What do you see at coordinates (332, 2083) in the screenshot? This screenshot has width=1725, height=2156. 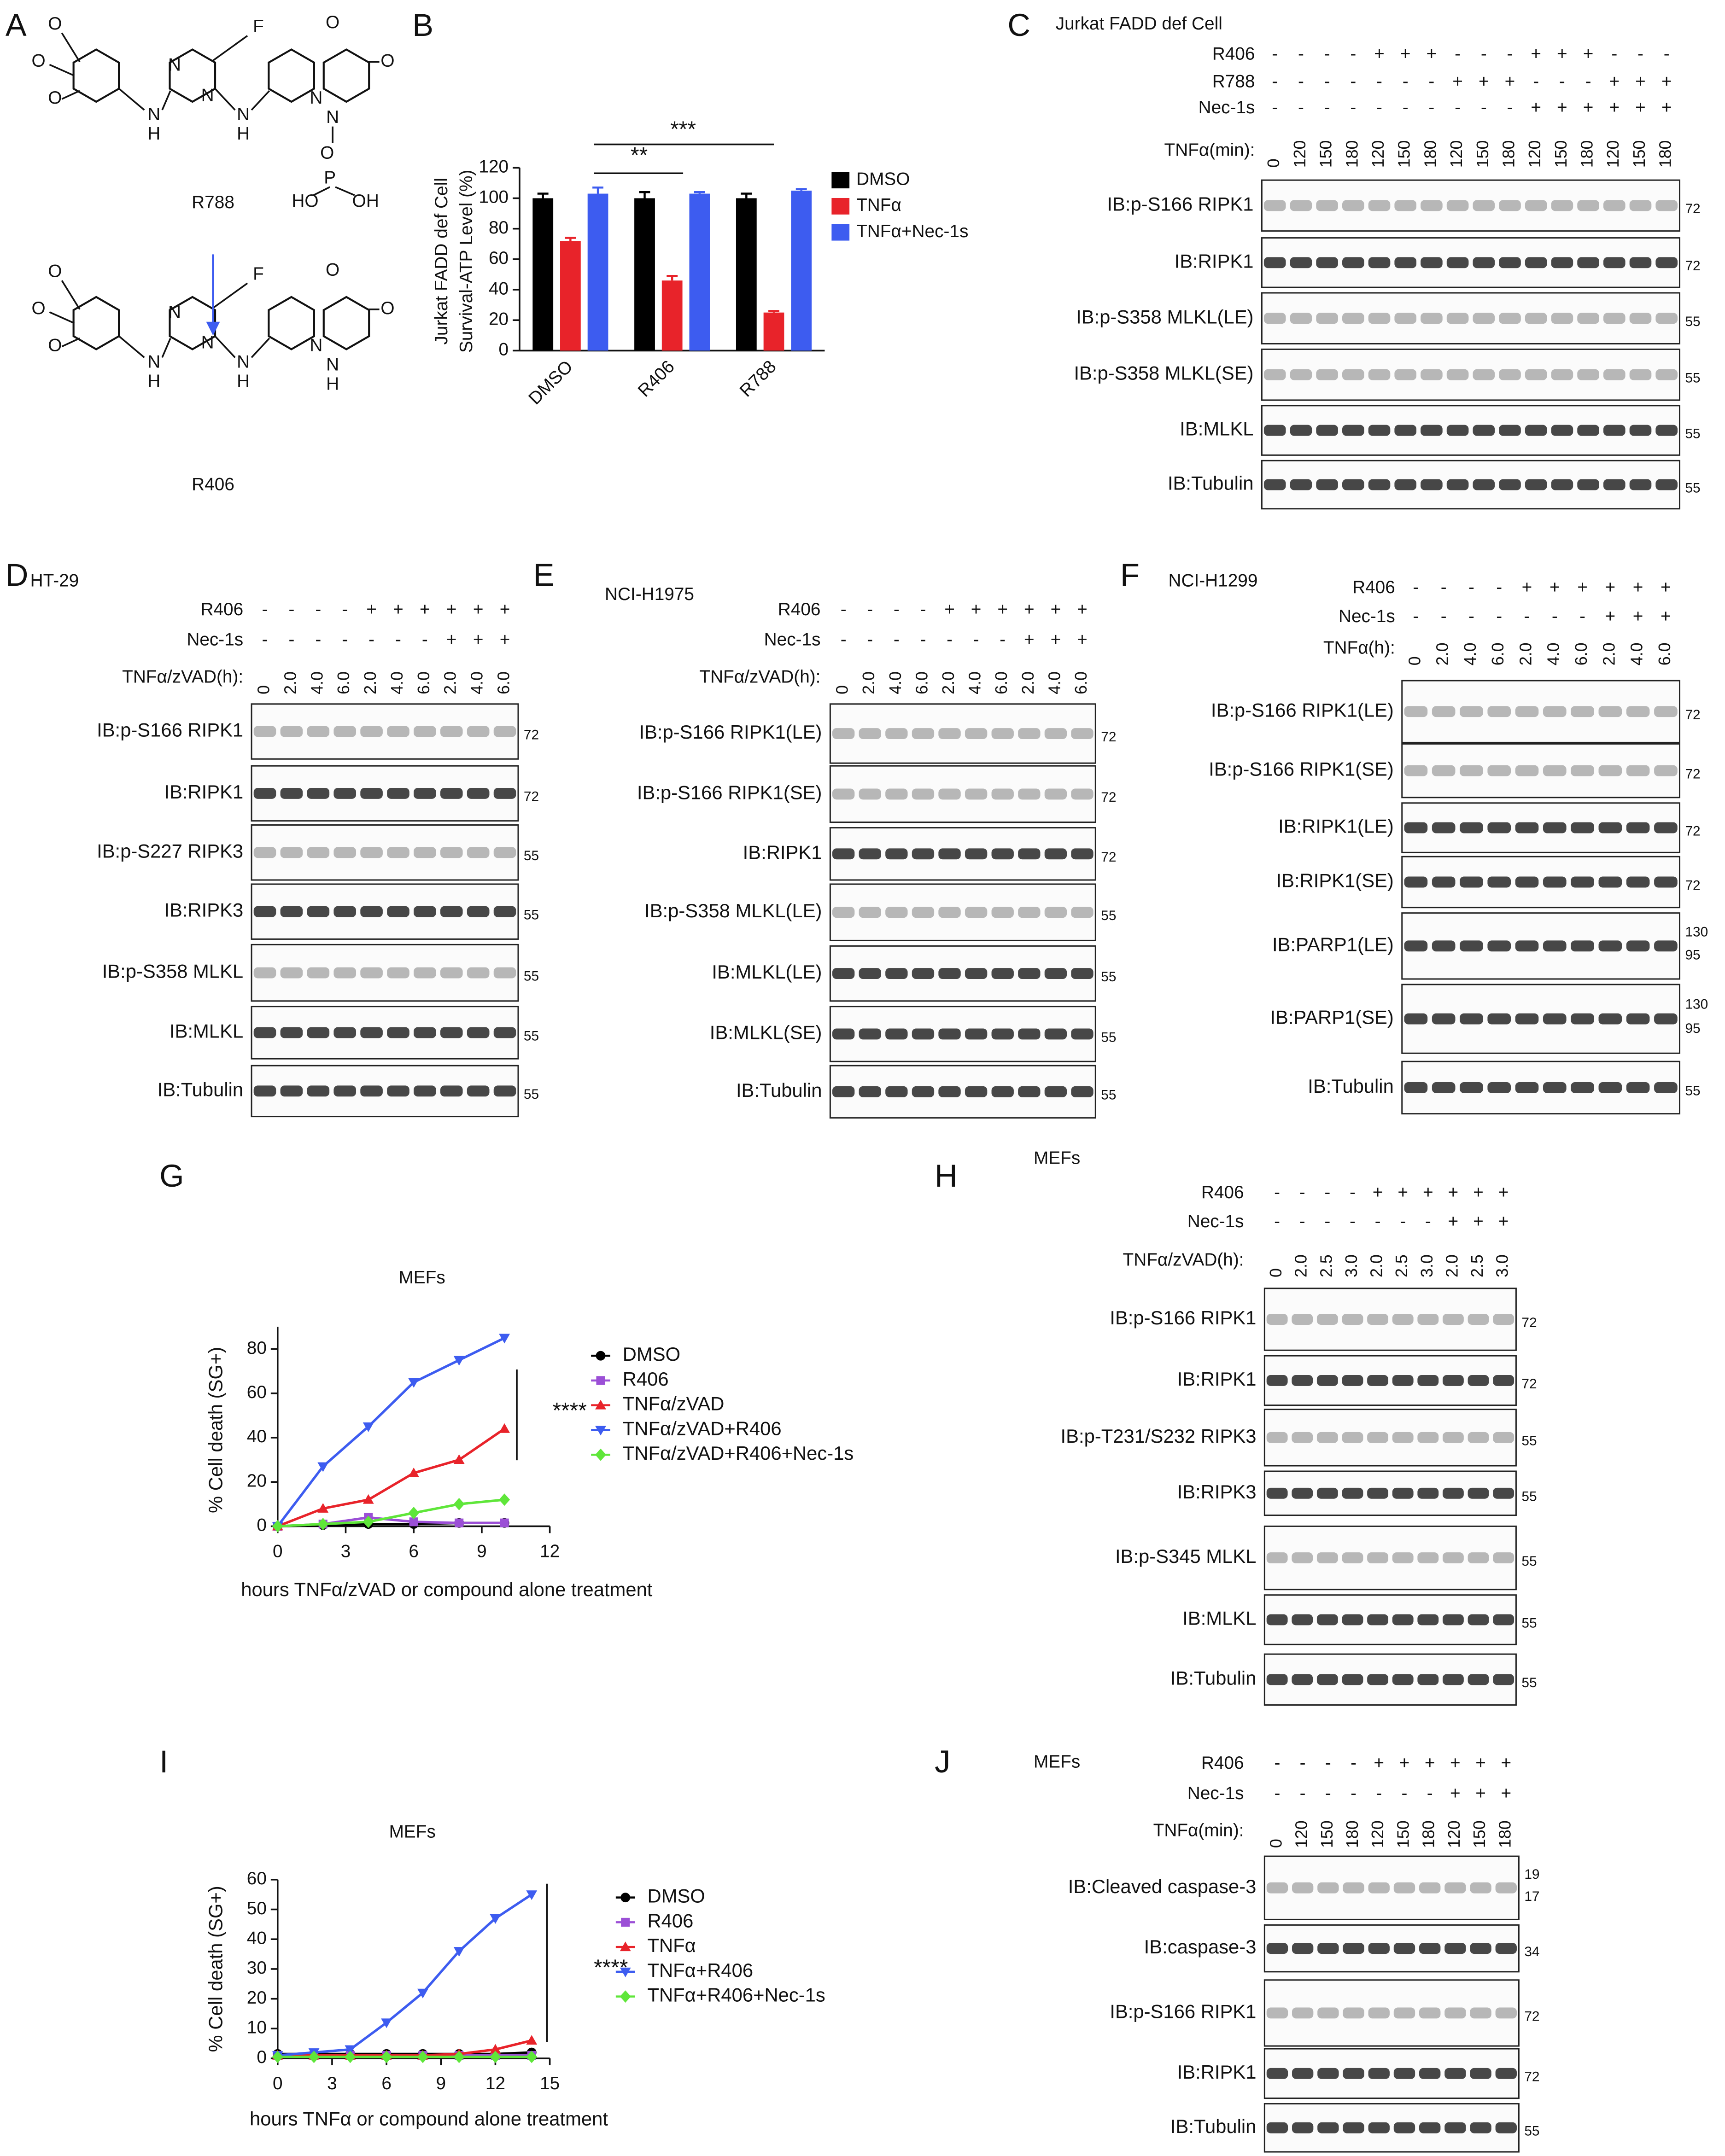 I see `x-tick-label: 3` at bounding box center [332, 2083].